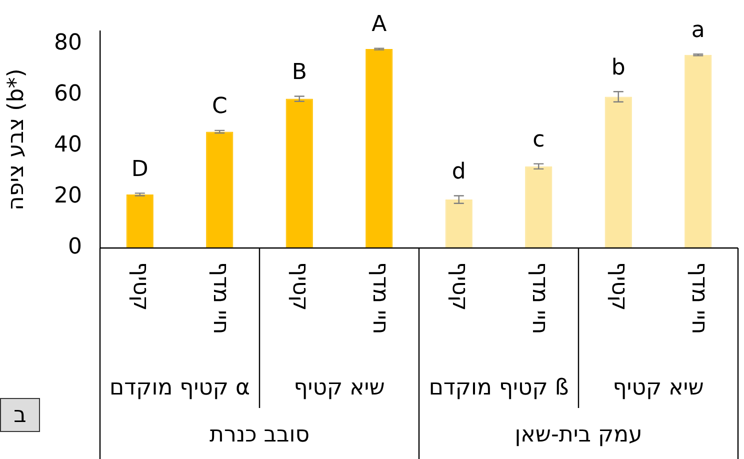 The width and height of the screenshot is (744, 459). I want to click on y-tick-label: 60, so click(68, 94).